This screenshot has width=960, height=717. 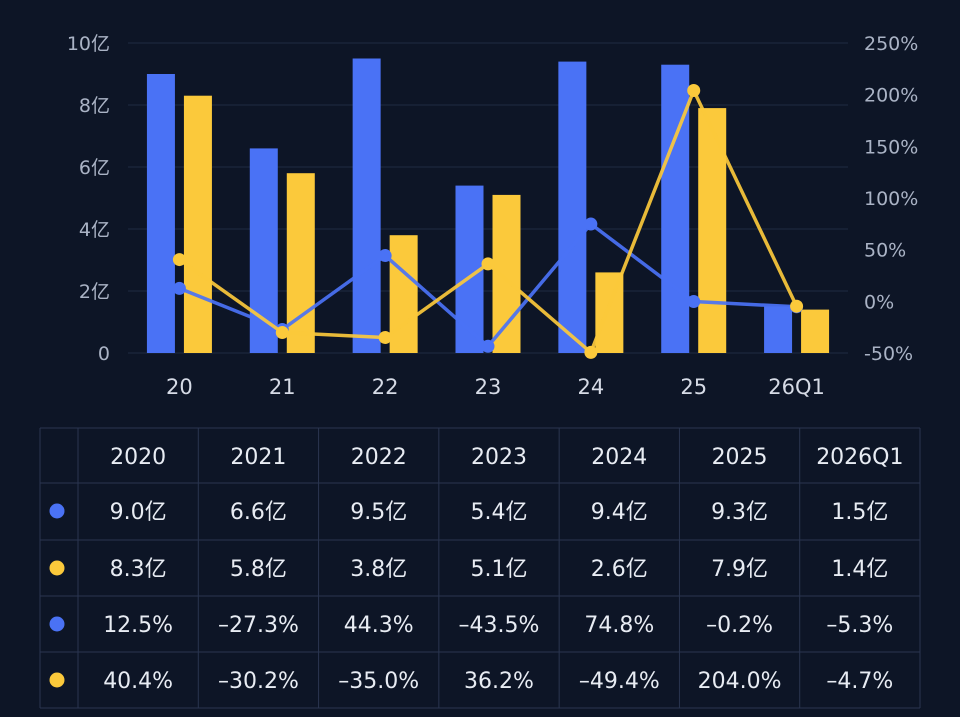 What do you see at coordinates (179, 387) in the screenshot?
I see `x-tick: 20` at bounding box center [179, 387].